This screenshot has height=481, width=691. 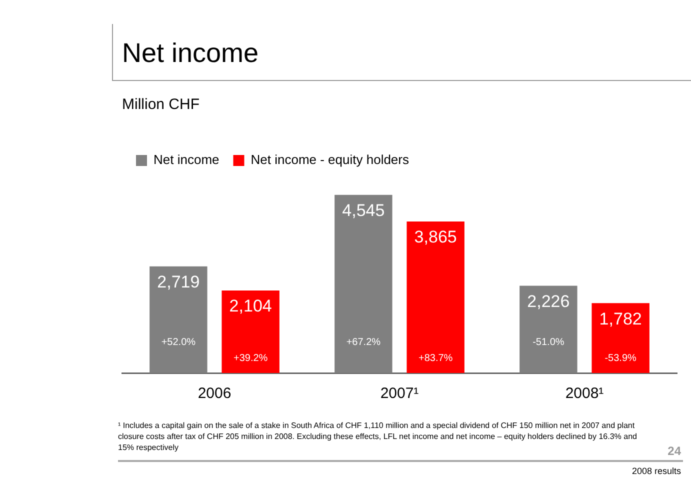 What do you see at coordinates (378, 436) in the screenshot?
I see `text: ¹ Includes a capital gain on the sale of a stake in South Africa of CHF 1,110 million and a special dividend of CHF 150 million net in 2007 and plant closure costs after tax of CHF 205 million in 2008. Excluding these effects, LFL net income and net income – equity holders declined by 16.3% and 15% respectively` at bounding box center [378, 436].